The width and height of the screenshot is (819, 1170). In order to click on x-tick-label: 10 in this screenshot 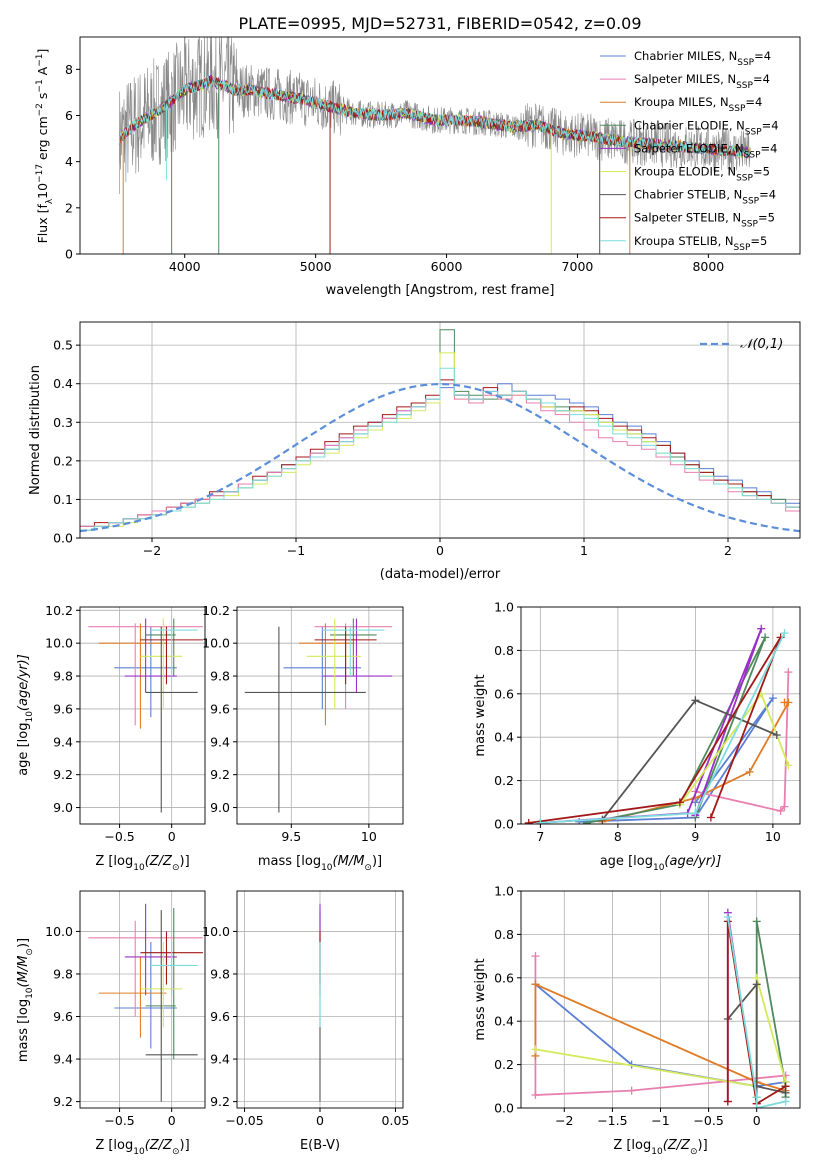, I will do `click(773, 836)`.